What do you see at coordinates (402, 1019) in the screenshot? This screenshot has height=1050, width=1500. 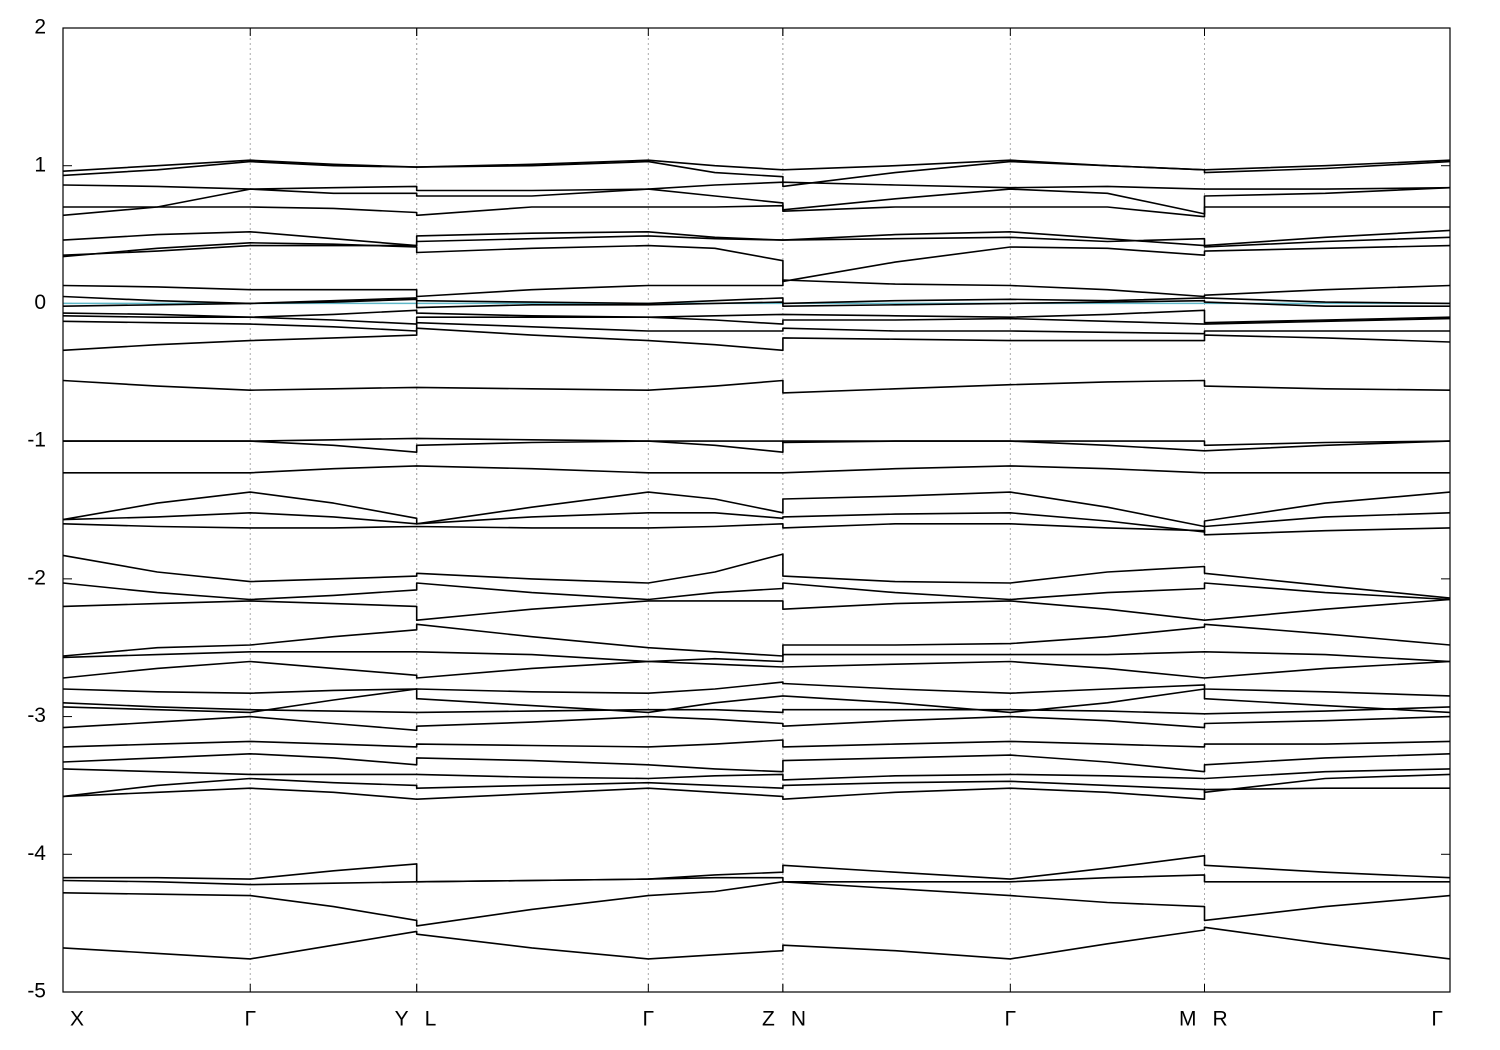 I see `x-tick-label: Y` at bounding box center [402, 1019].